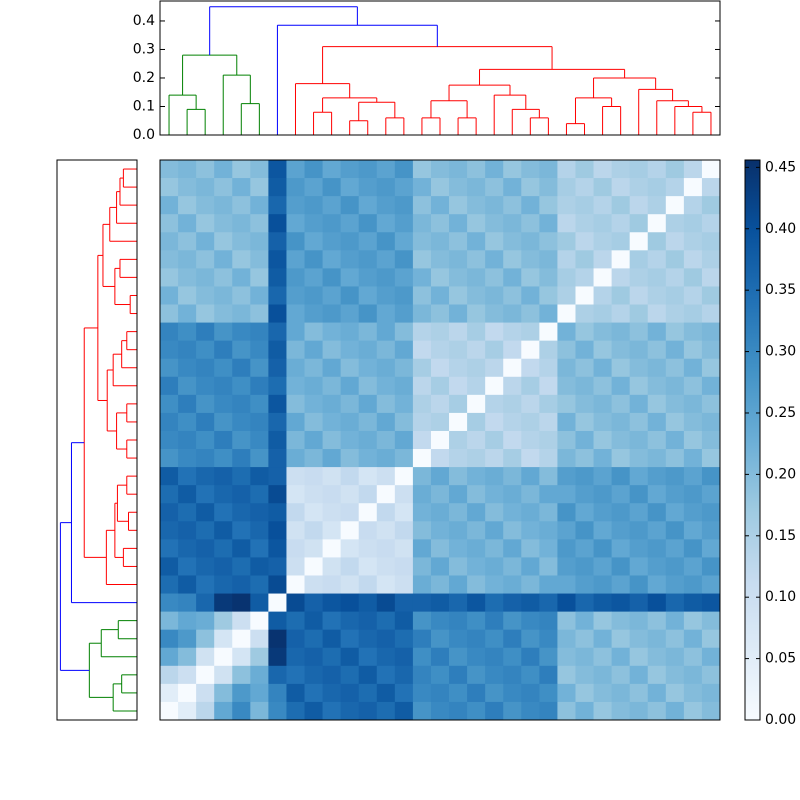 The width and height of the screenshot is (800, 800). Describe the element at coordinates (144, 21) in the screenshot. I see `y-tick-label: 0.4` at that location.